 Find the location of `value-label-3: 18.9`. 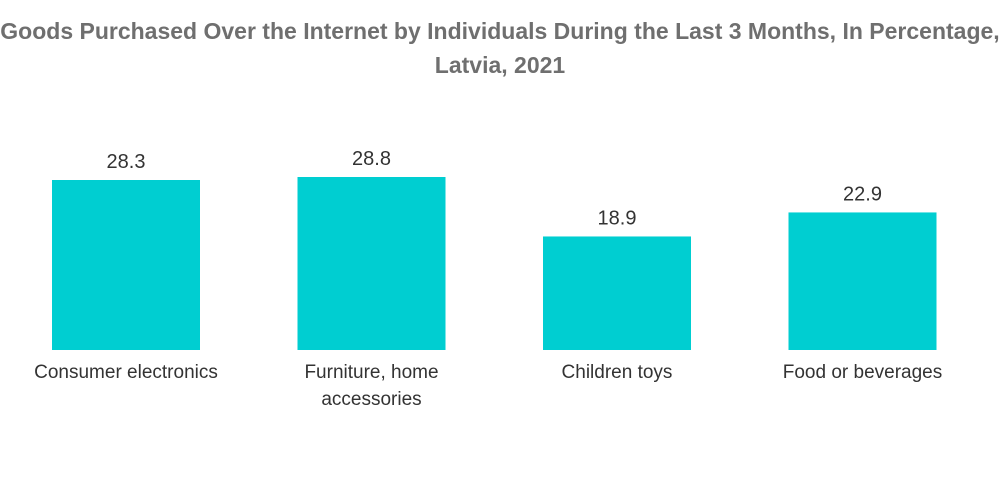

value-label-3: 18.9 is located at coordinates (617, 218).